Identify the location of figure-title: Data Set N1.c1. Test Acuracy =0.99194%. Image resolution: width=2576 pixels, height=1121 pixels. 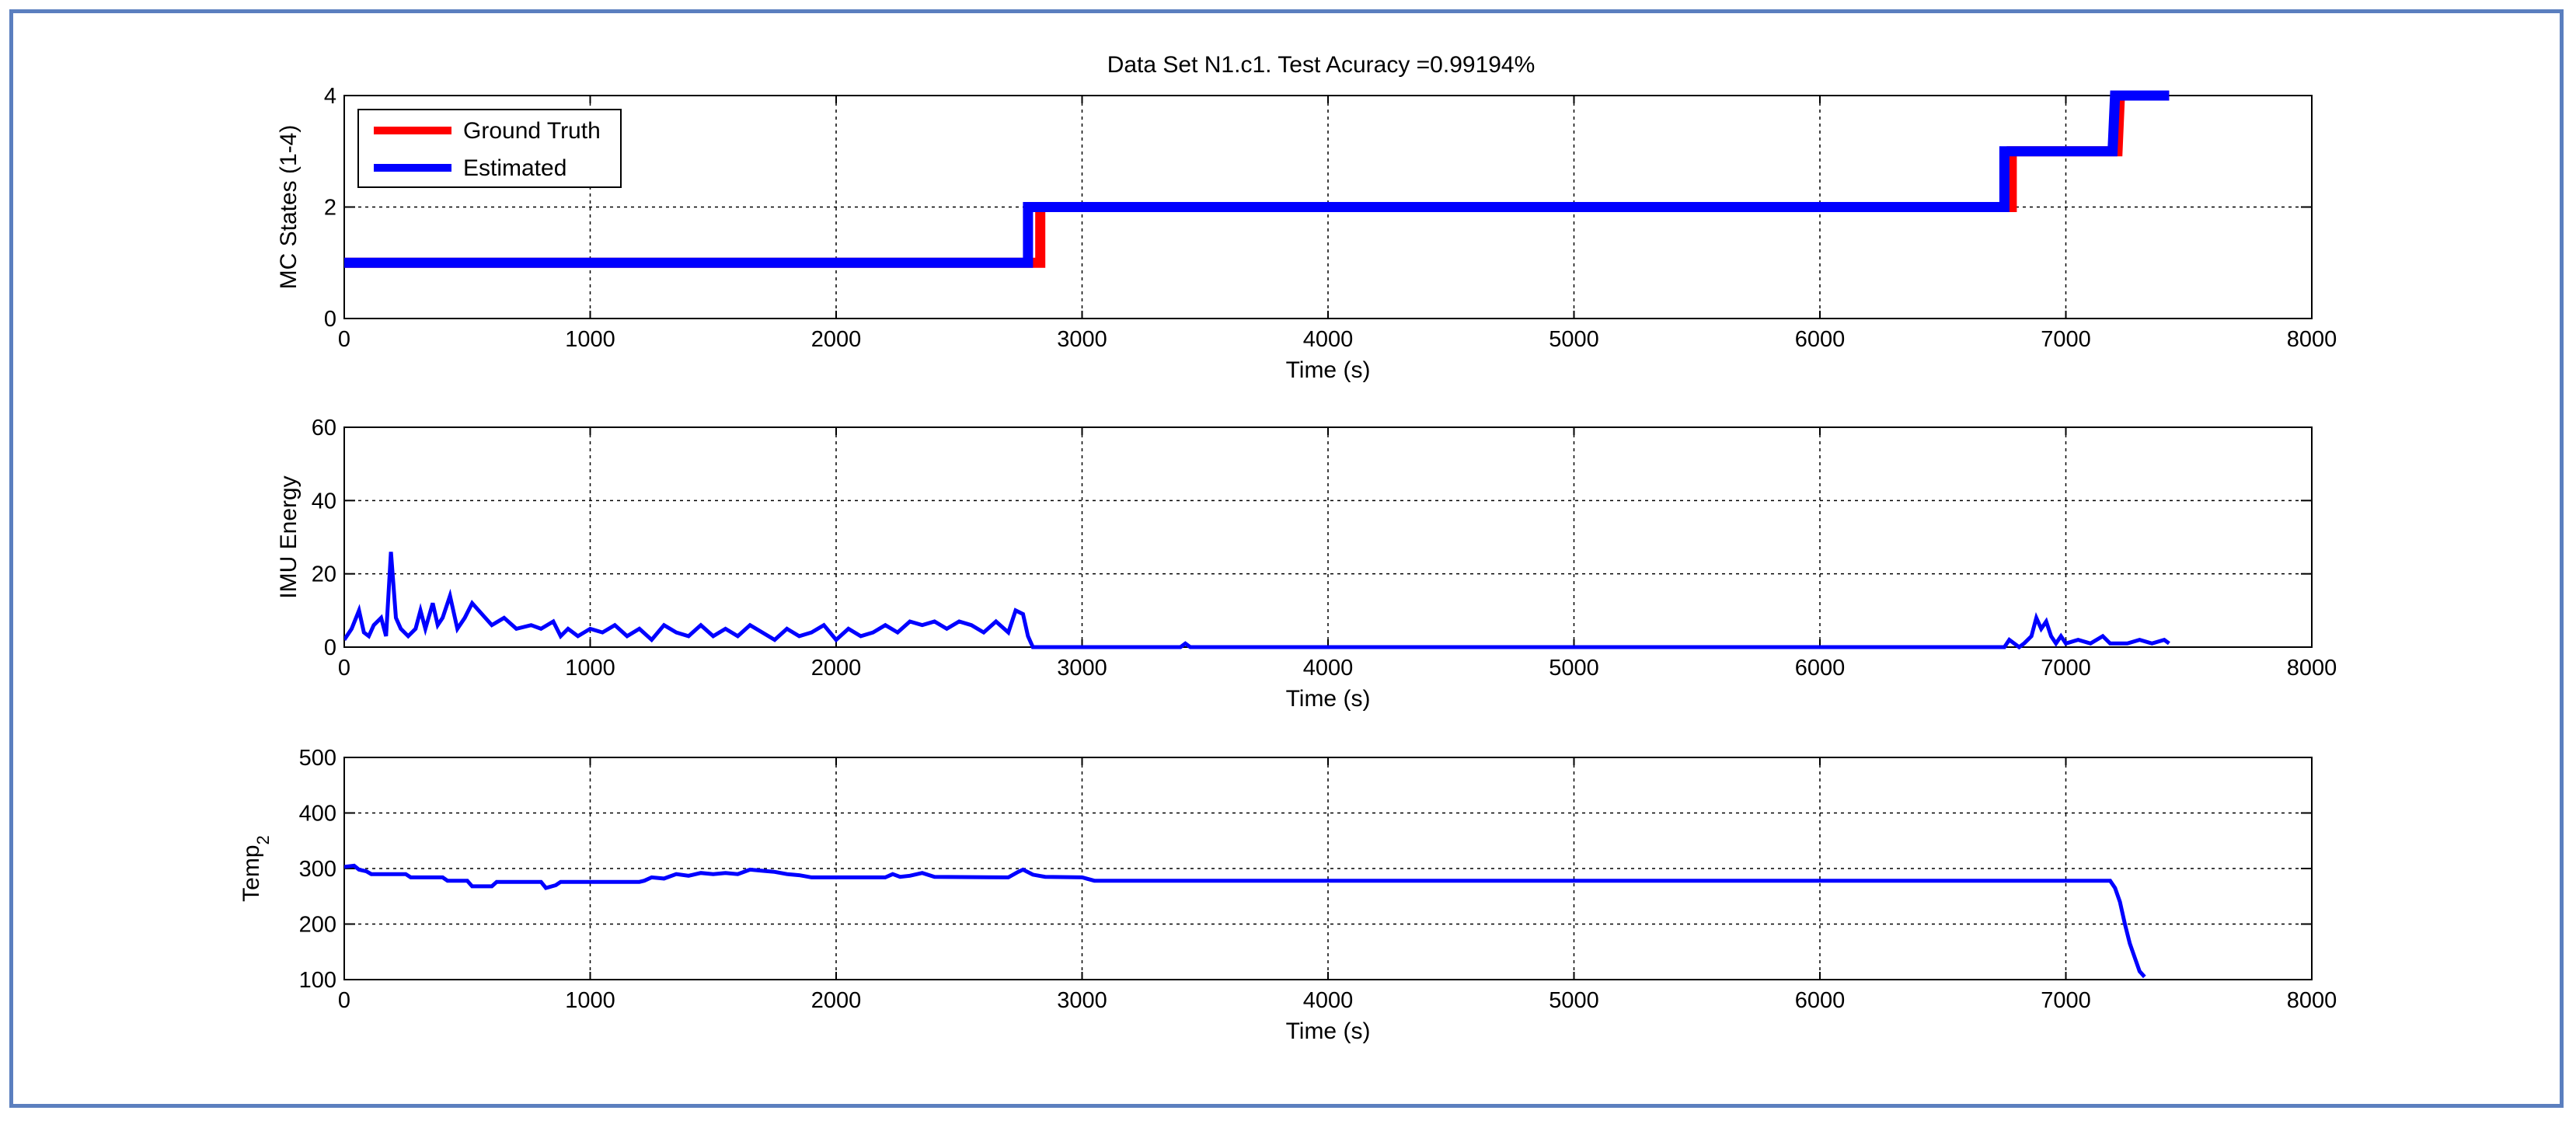
(1321, 65).